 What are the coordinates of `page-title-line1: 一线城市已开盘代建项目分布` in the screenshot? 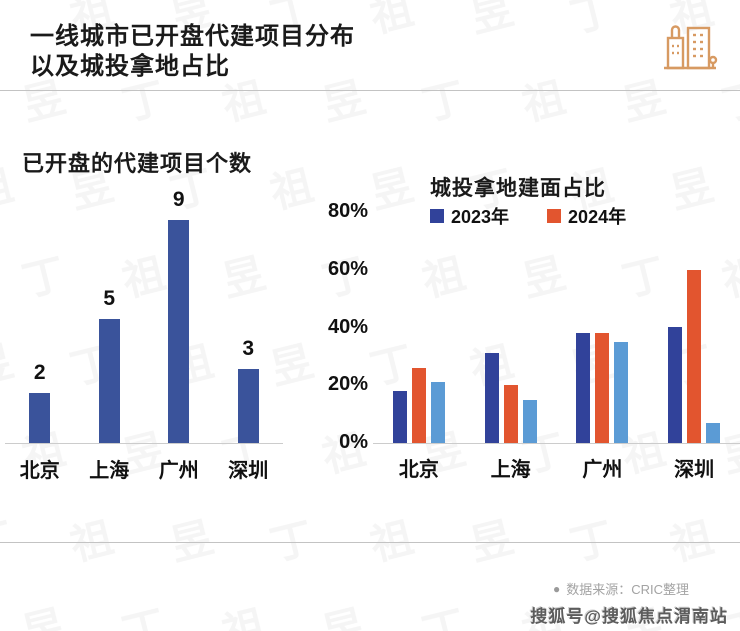 It's located at (192, 36).